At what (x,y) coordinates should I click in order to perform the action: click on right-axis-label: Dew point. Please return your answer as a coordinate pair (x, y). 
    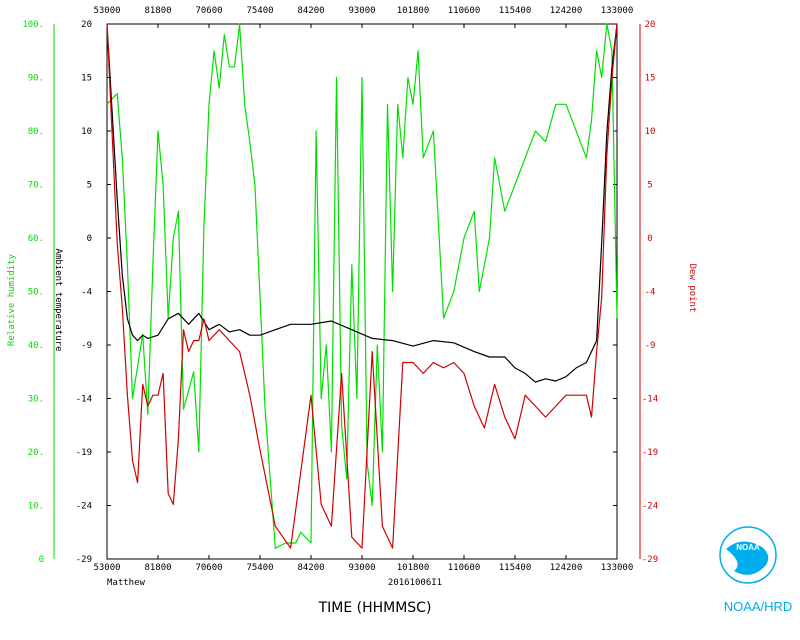
    Looking at the image, I should click on (692, 288).